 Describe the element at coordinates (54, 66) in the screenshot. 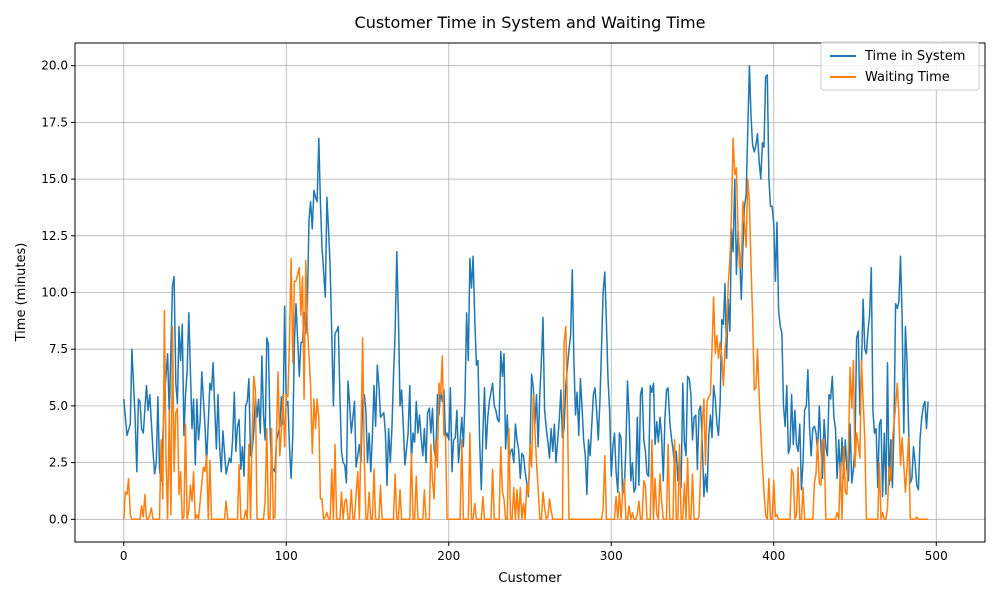

I see `y-tick-label: 20.0` at that location.